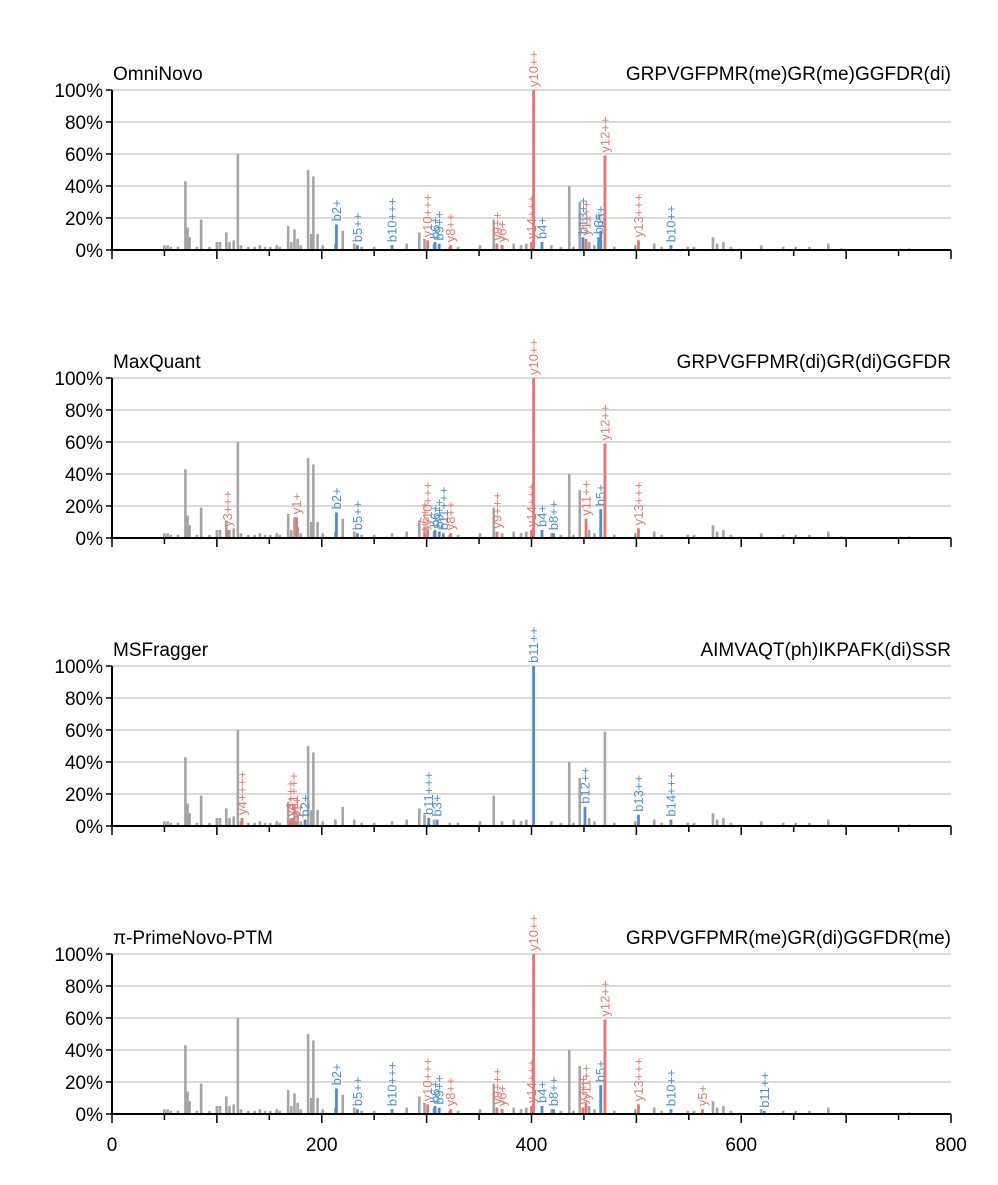  Describe the element at coordinates (157, 362) in the screenshot. I see `panel-name: MaxQuant` at that location.